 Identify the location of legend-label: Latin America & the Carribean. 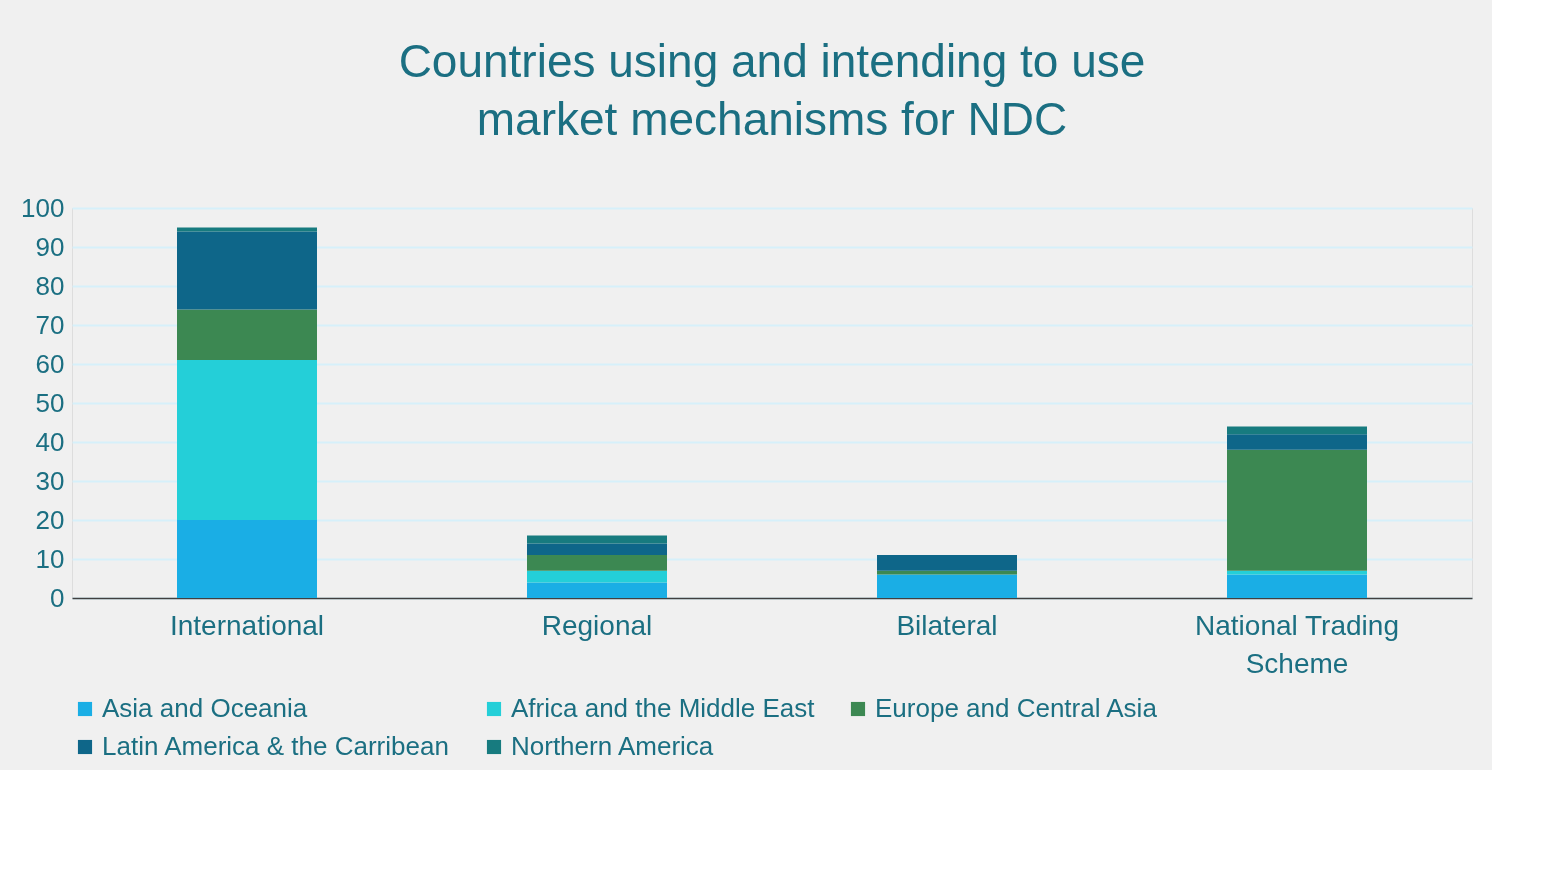
(275, 746).